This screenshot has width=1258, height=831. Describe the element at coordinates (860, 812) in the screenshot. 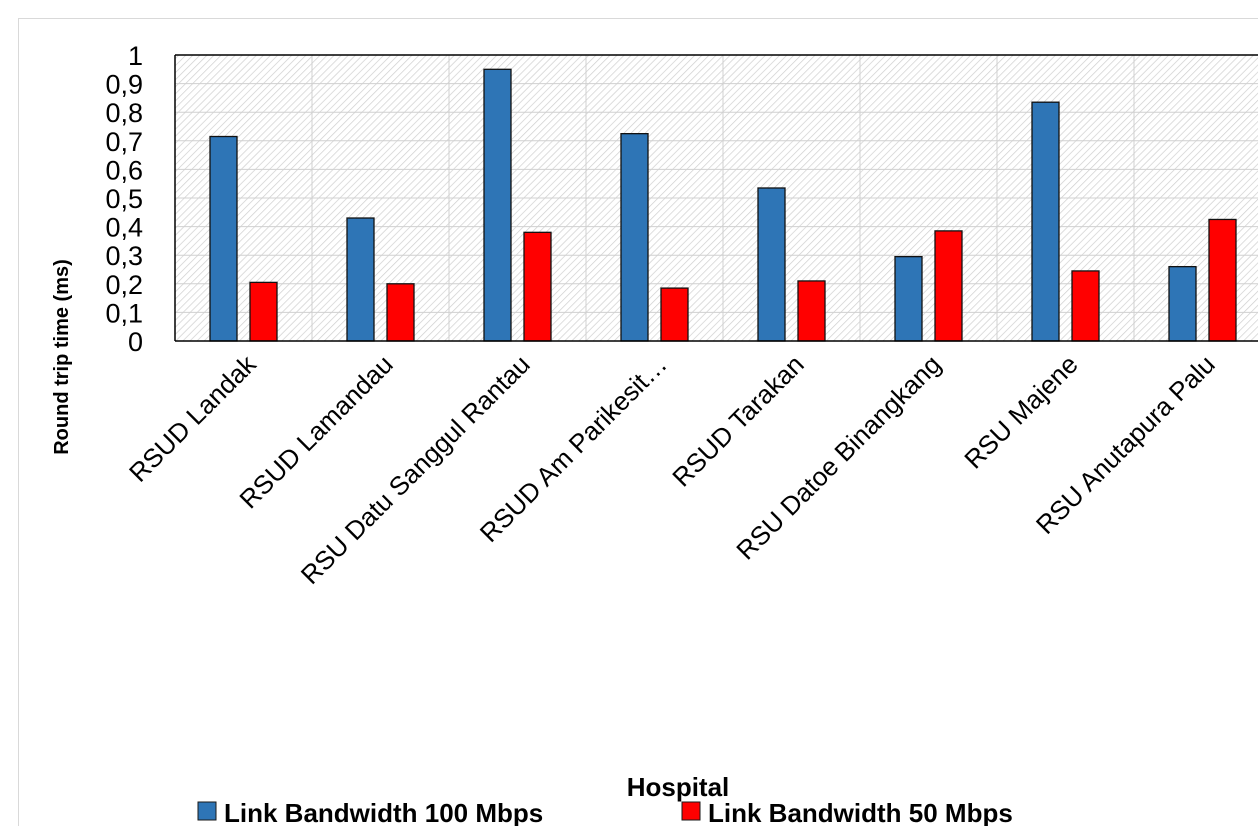

I see `legend-label-50: Link Bandwidth 50 Mbps` at that location.